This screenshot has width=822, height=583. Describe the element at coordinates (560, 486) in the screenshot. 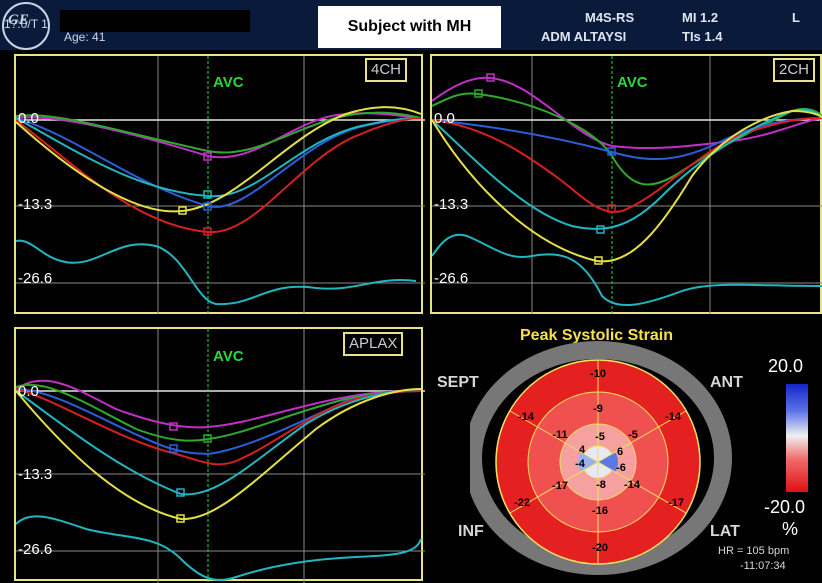

I see `seg-mid-infsept: -17` at that location.